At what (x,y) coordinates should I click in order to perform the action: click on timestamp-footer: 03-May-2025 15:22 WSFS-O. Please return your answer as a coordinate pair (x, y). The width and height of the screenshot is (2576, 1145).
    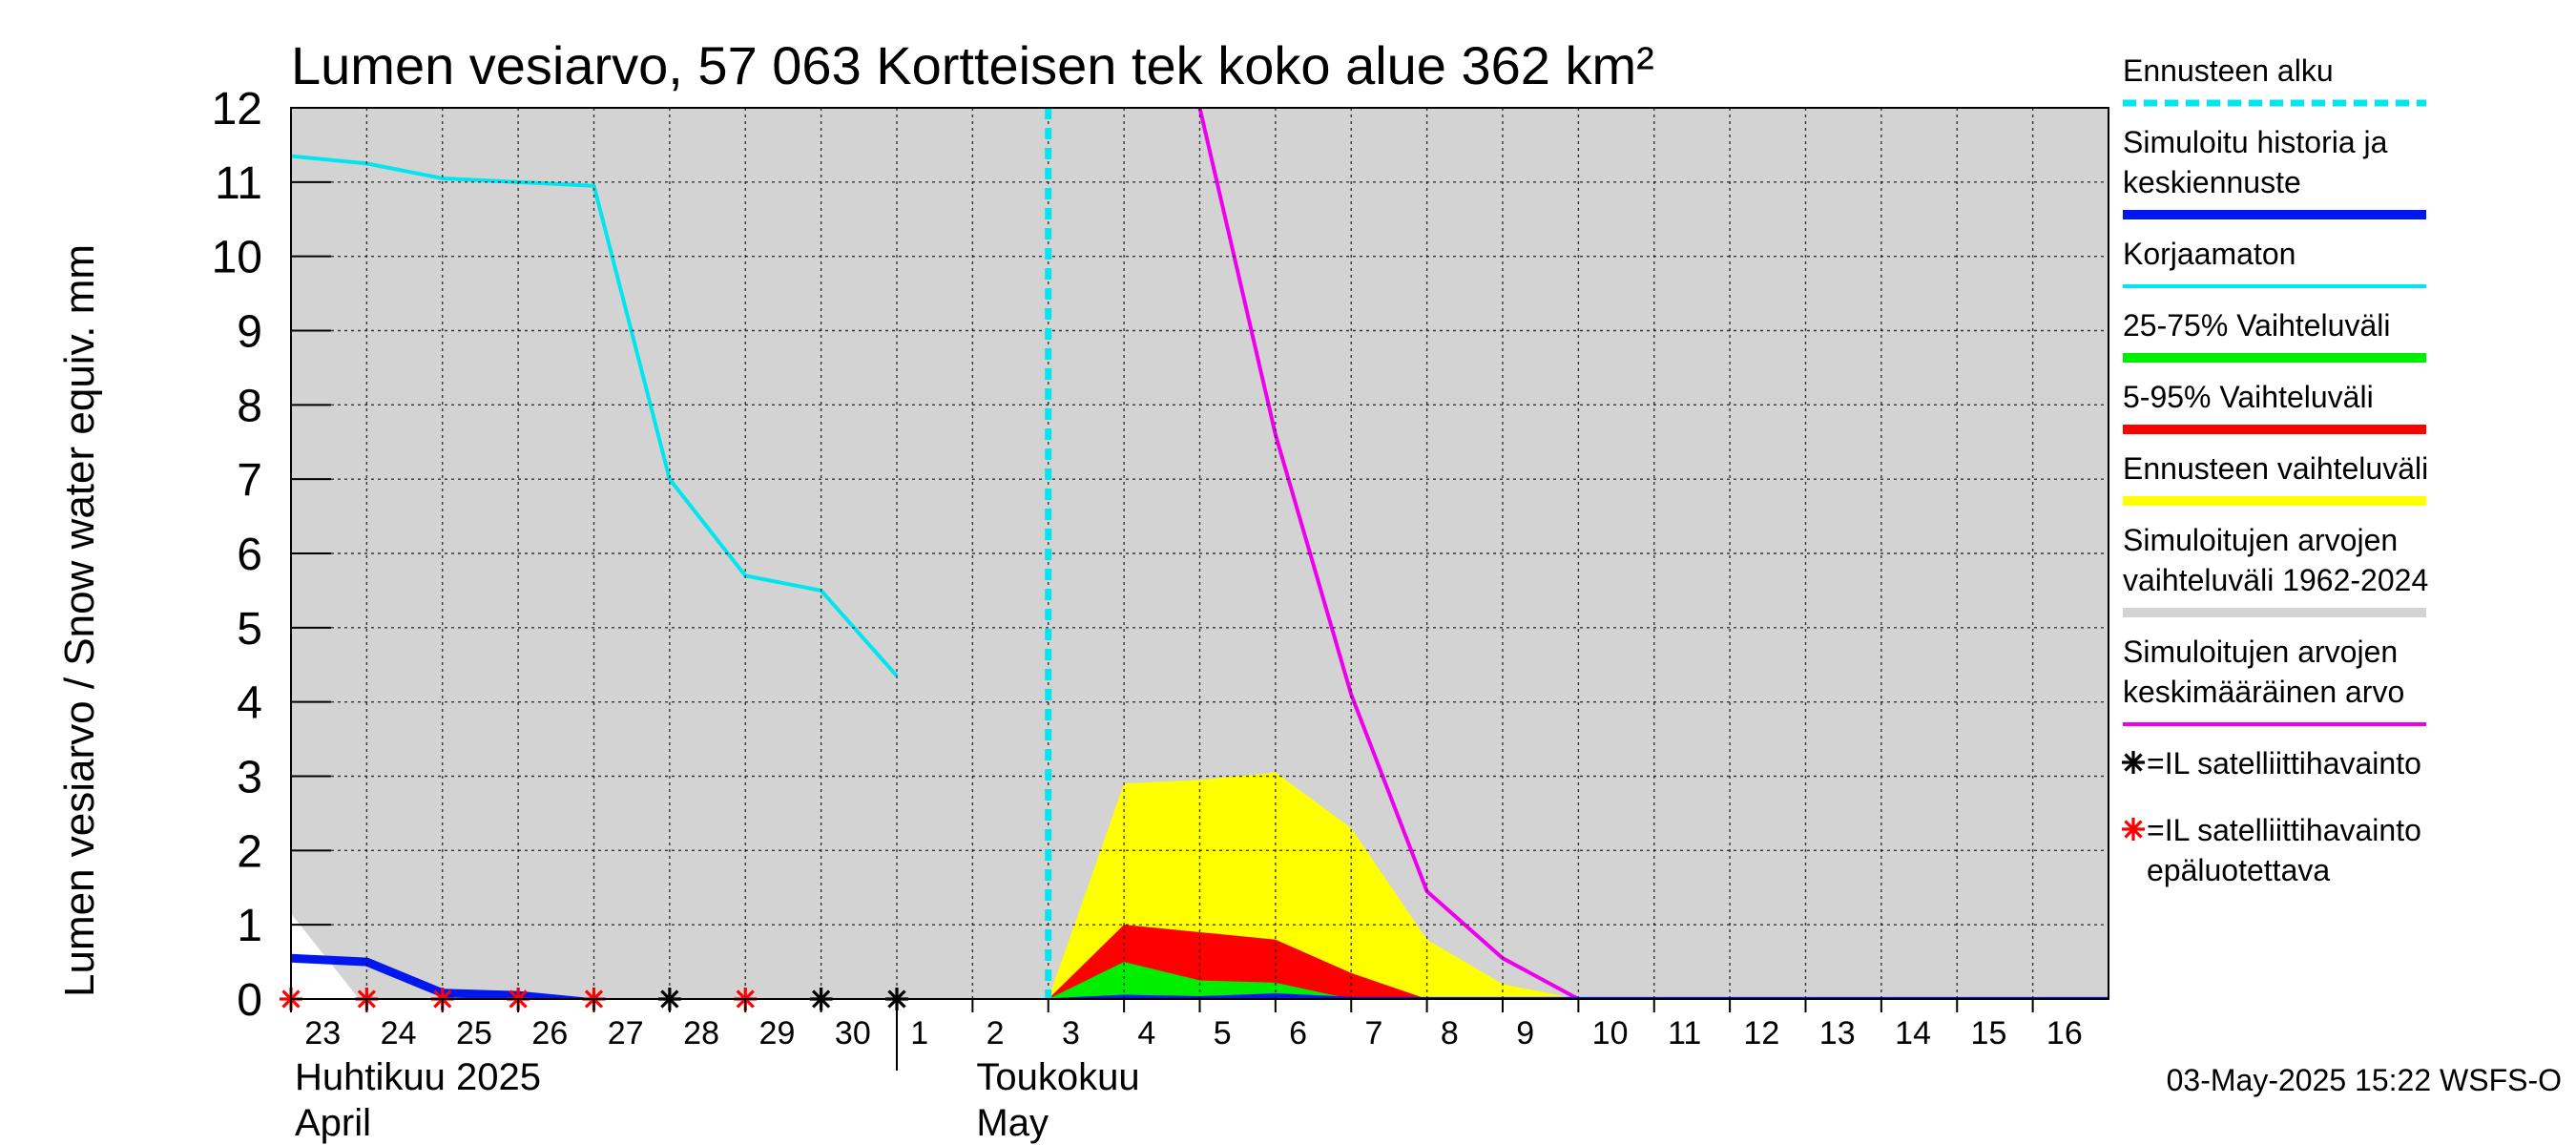
    Looking at the image, I should click on (2364, 1080).